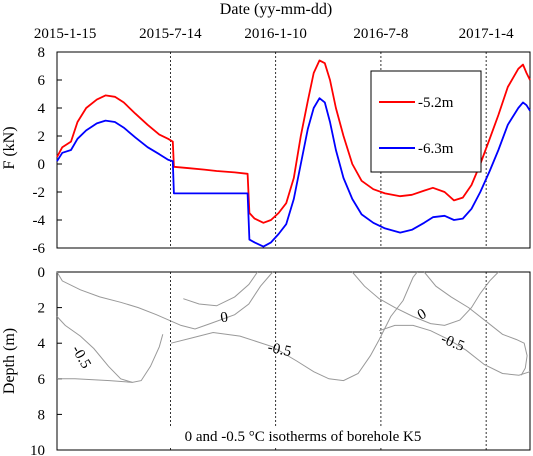 Image resolution: width=533 pixels, height=456 pixels. What do you see at coordinates (42, 273) in the screenshot?
I see `isotherm-y-tick-label: 0` at bounding box center [42, 273].